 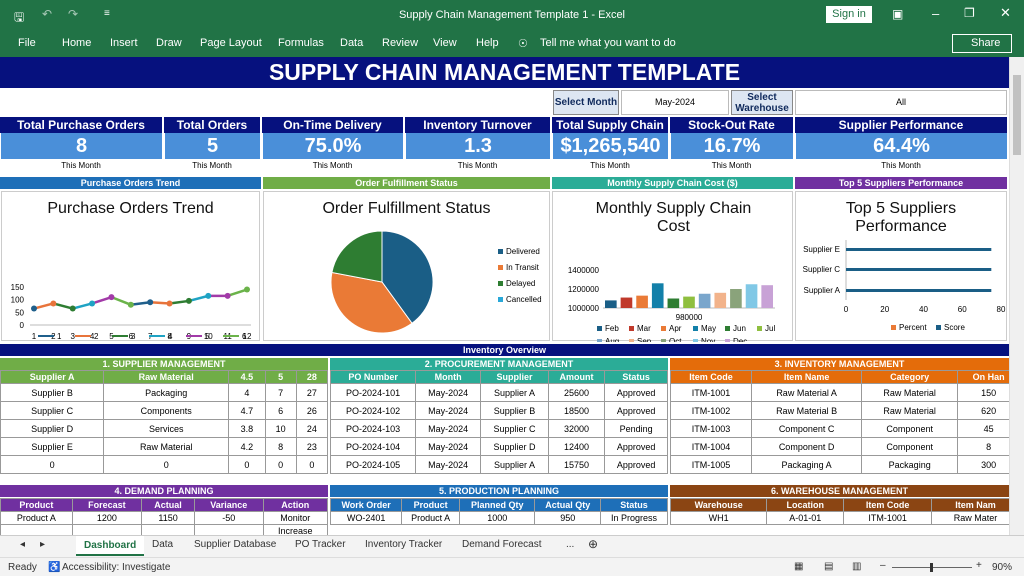 What do you see at coordinates (280, 410) in the screenshot?
I see `table-cell: 6` at bounding box center [280, 410].